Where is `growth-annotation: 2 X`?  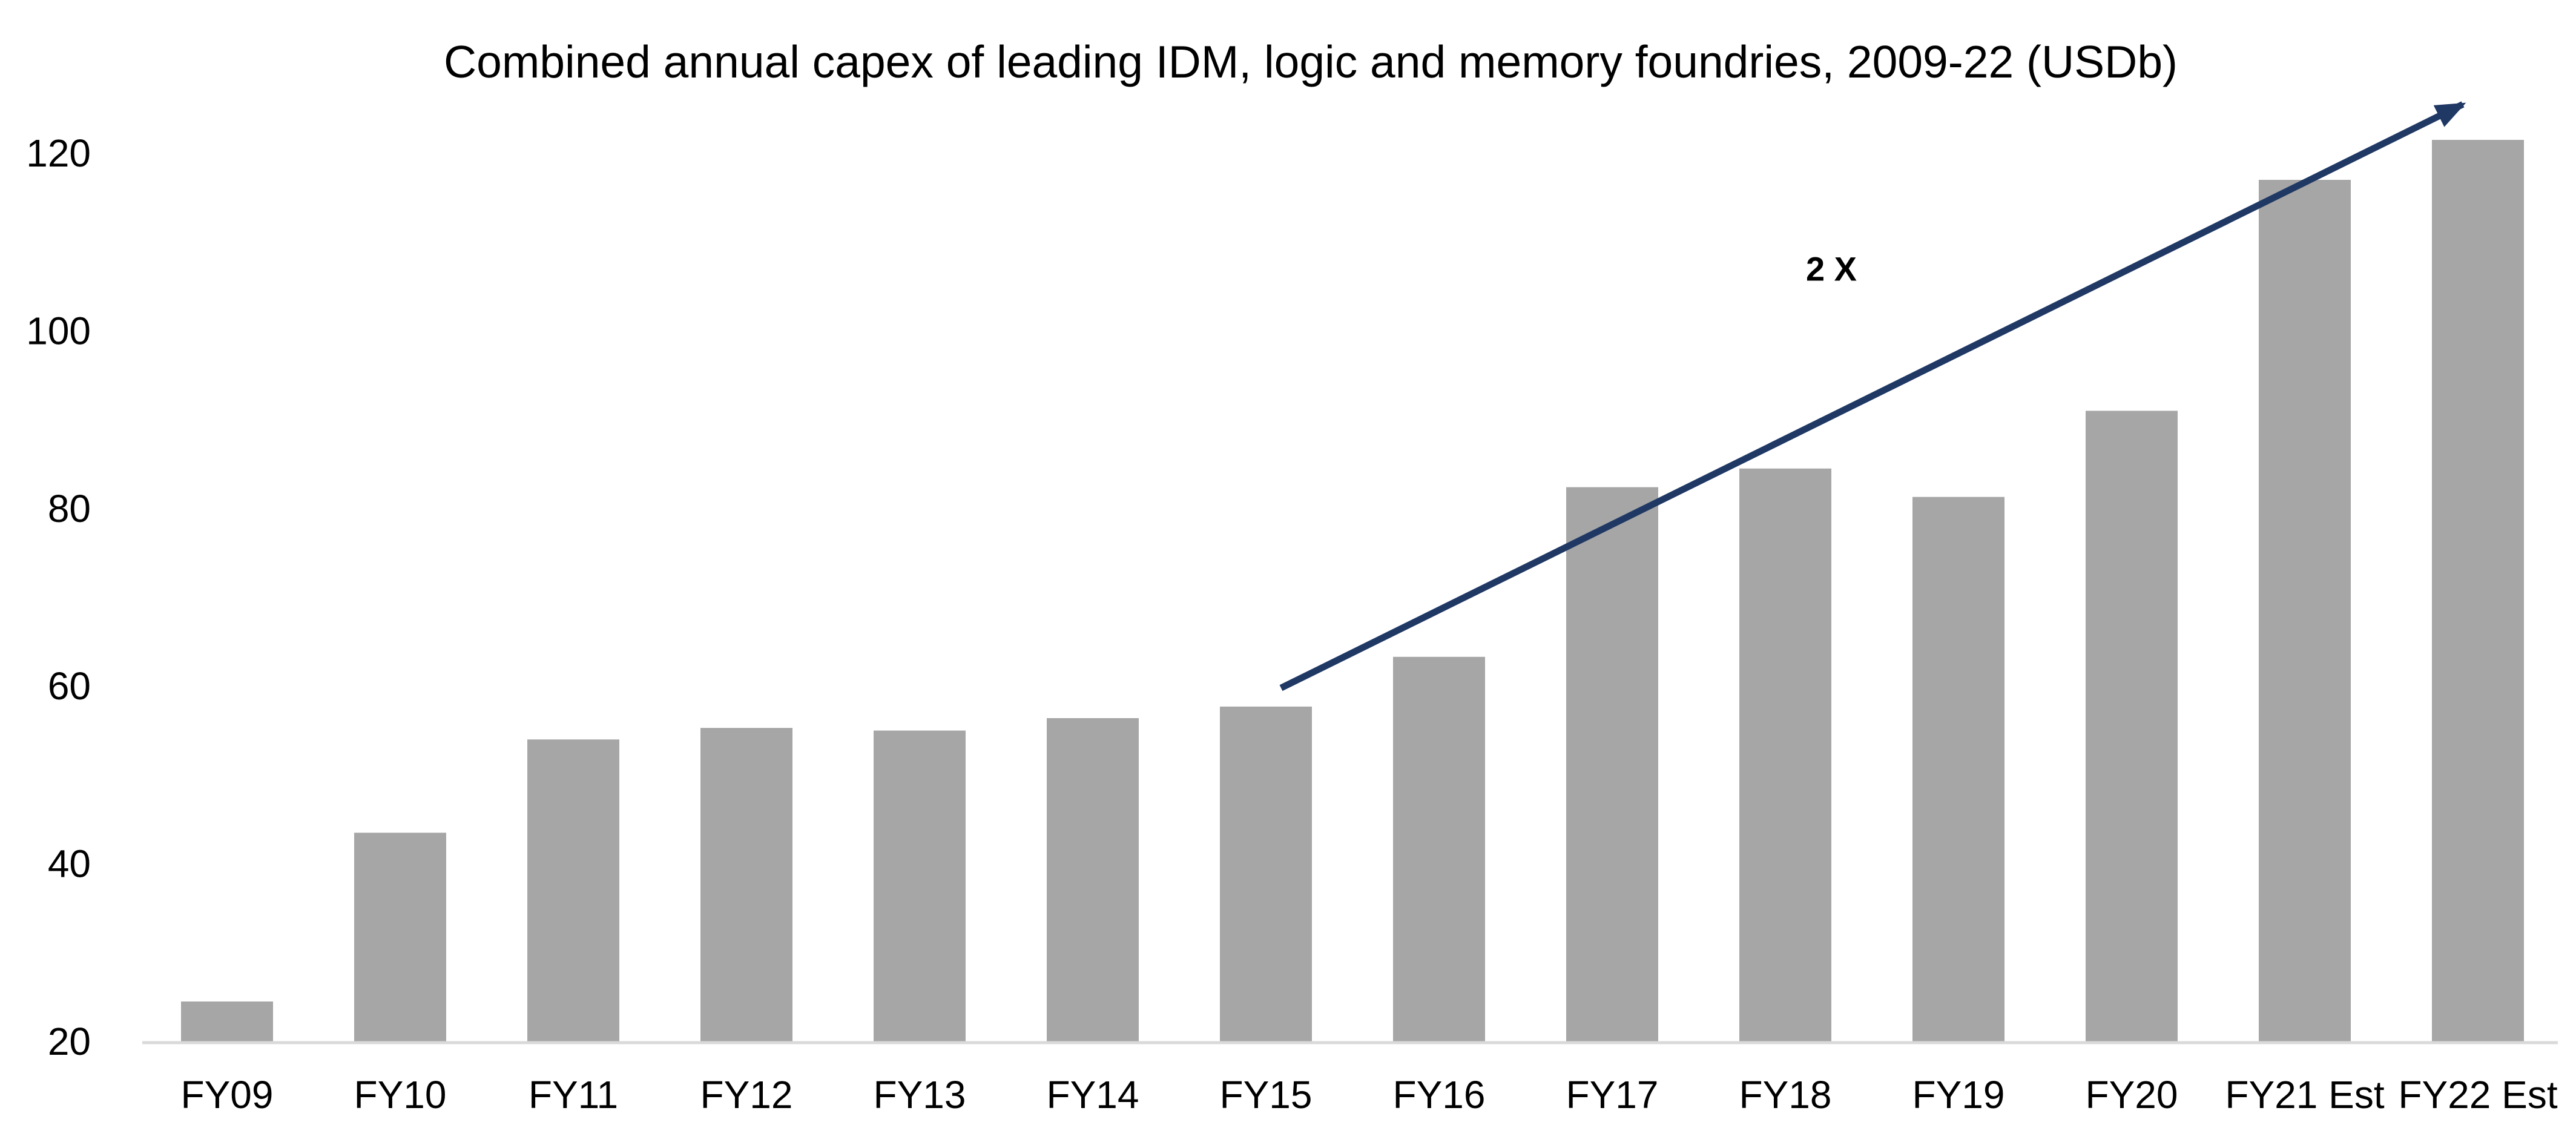
growth-annotation: 2 X is located at coordinates (1831, 269).